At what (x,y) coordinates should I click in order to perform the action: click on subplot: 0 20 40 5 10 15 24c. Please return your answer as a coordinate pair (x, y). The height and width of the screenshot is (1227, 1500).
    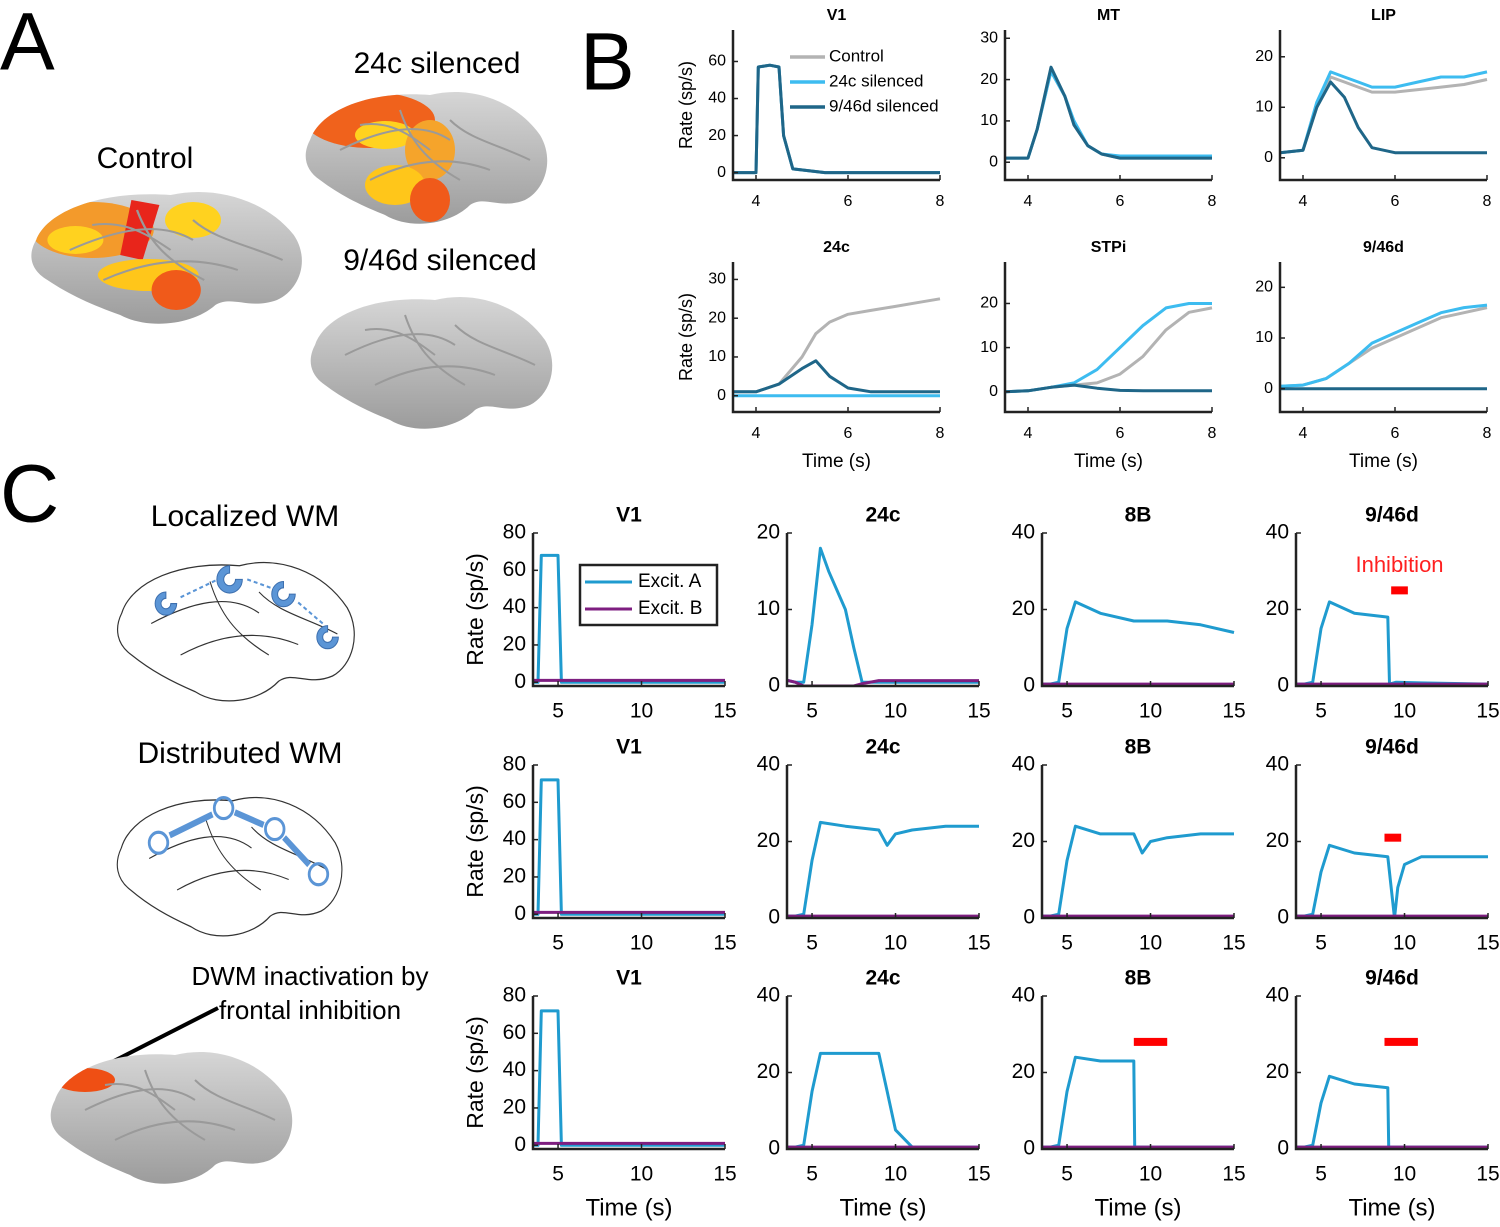
    Looking at the image, I should click on (874, 845).